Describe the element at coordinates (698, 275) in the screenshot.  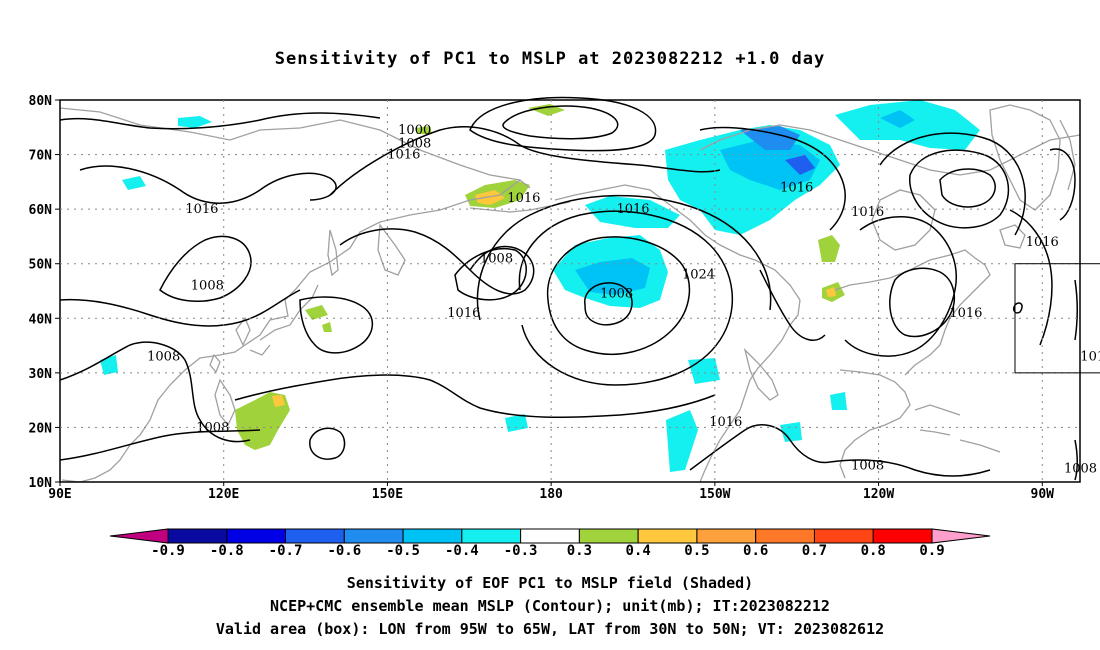
I see `contour-label: 1024` at that location.